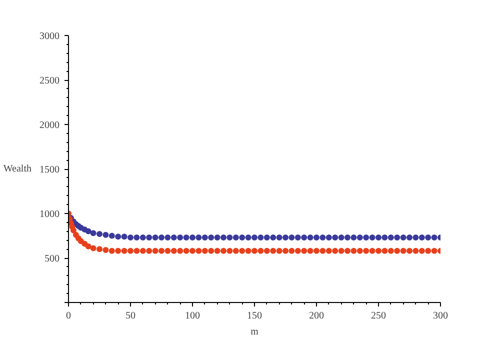  What do you see at coordinates (52, 259) in the screenshot?
I see `y-tick-label: 500` at bounding box center [52, 259].